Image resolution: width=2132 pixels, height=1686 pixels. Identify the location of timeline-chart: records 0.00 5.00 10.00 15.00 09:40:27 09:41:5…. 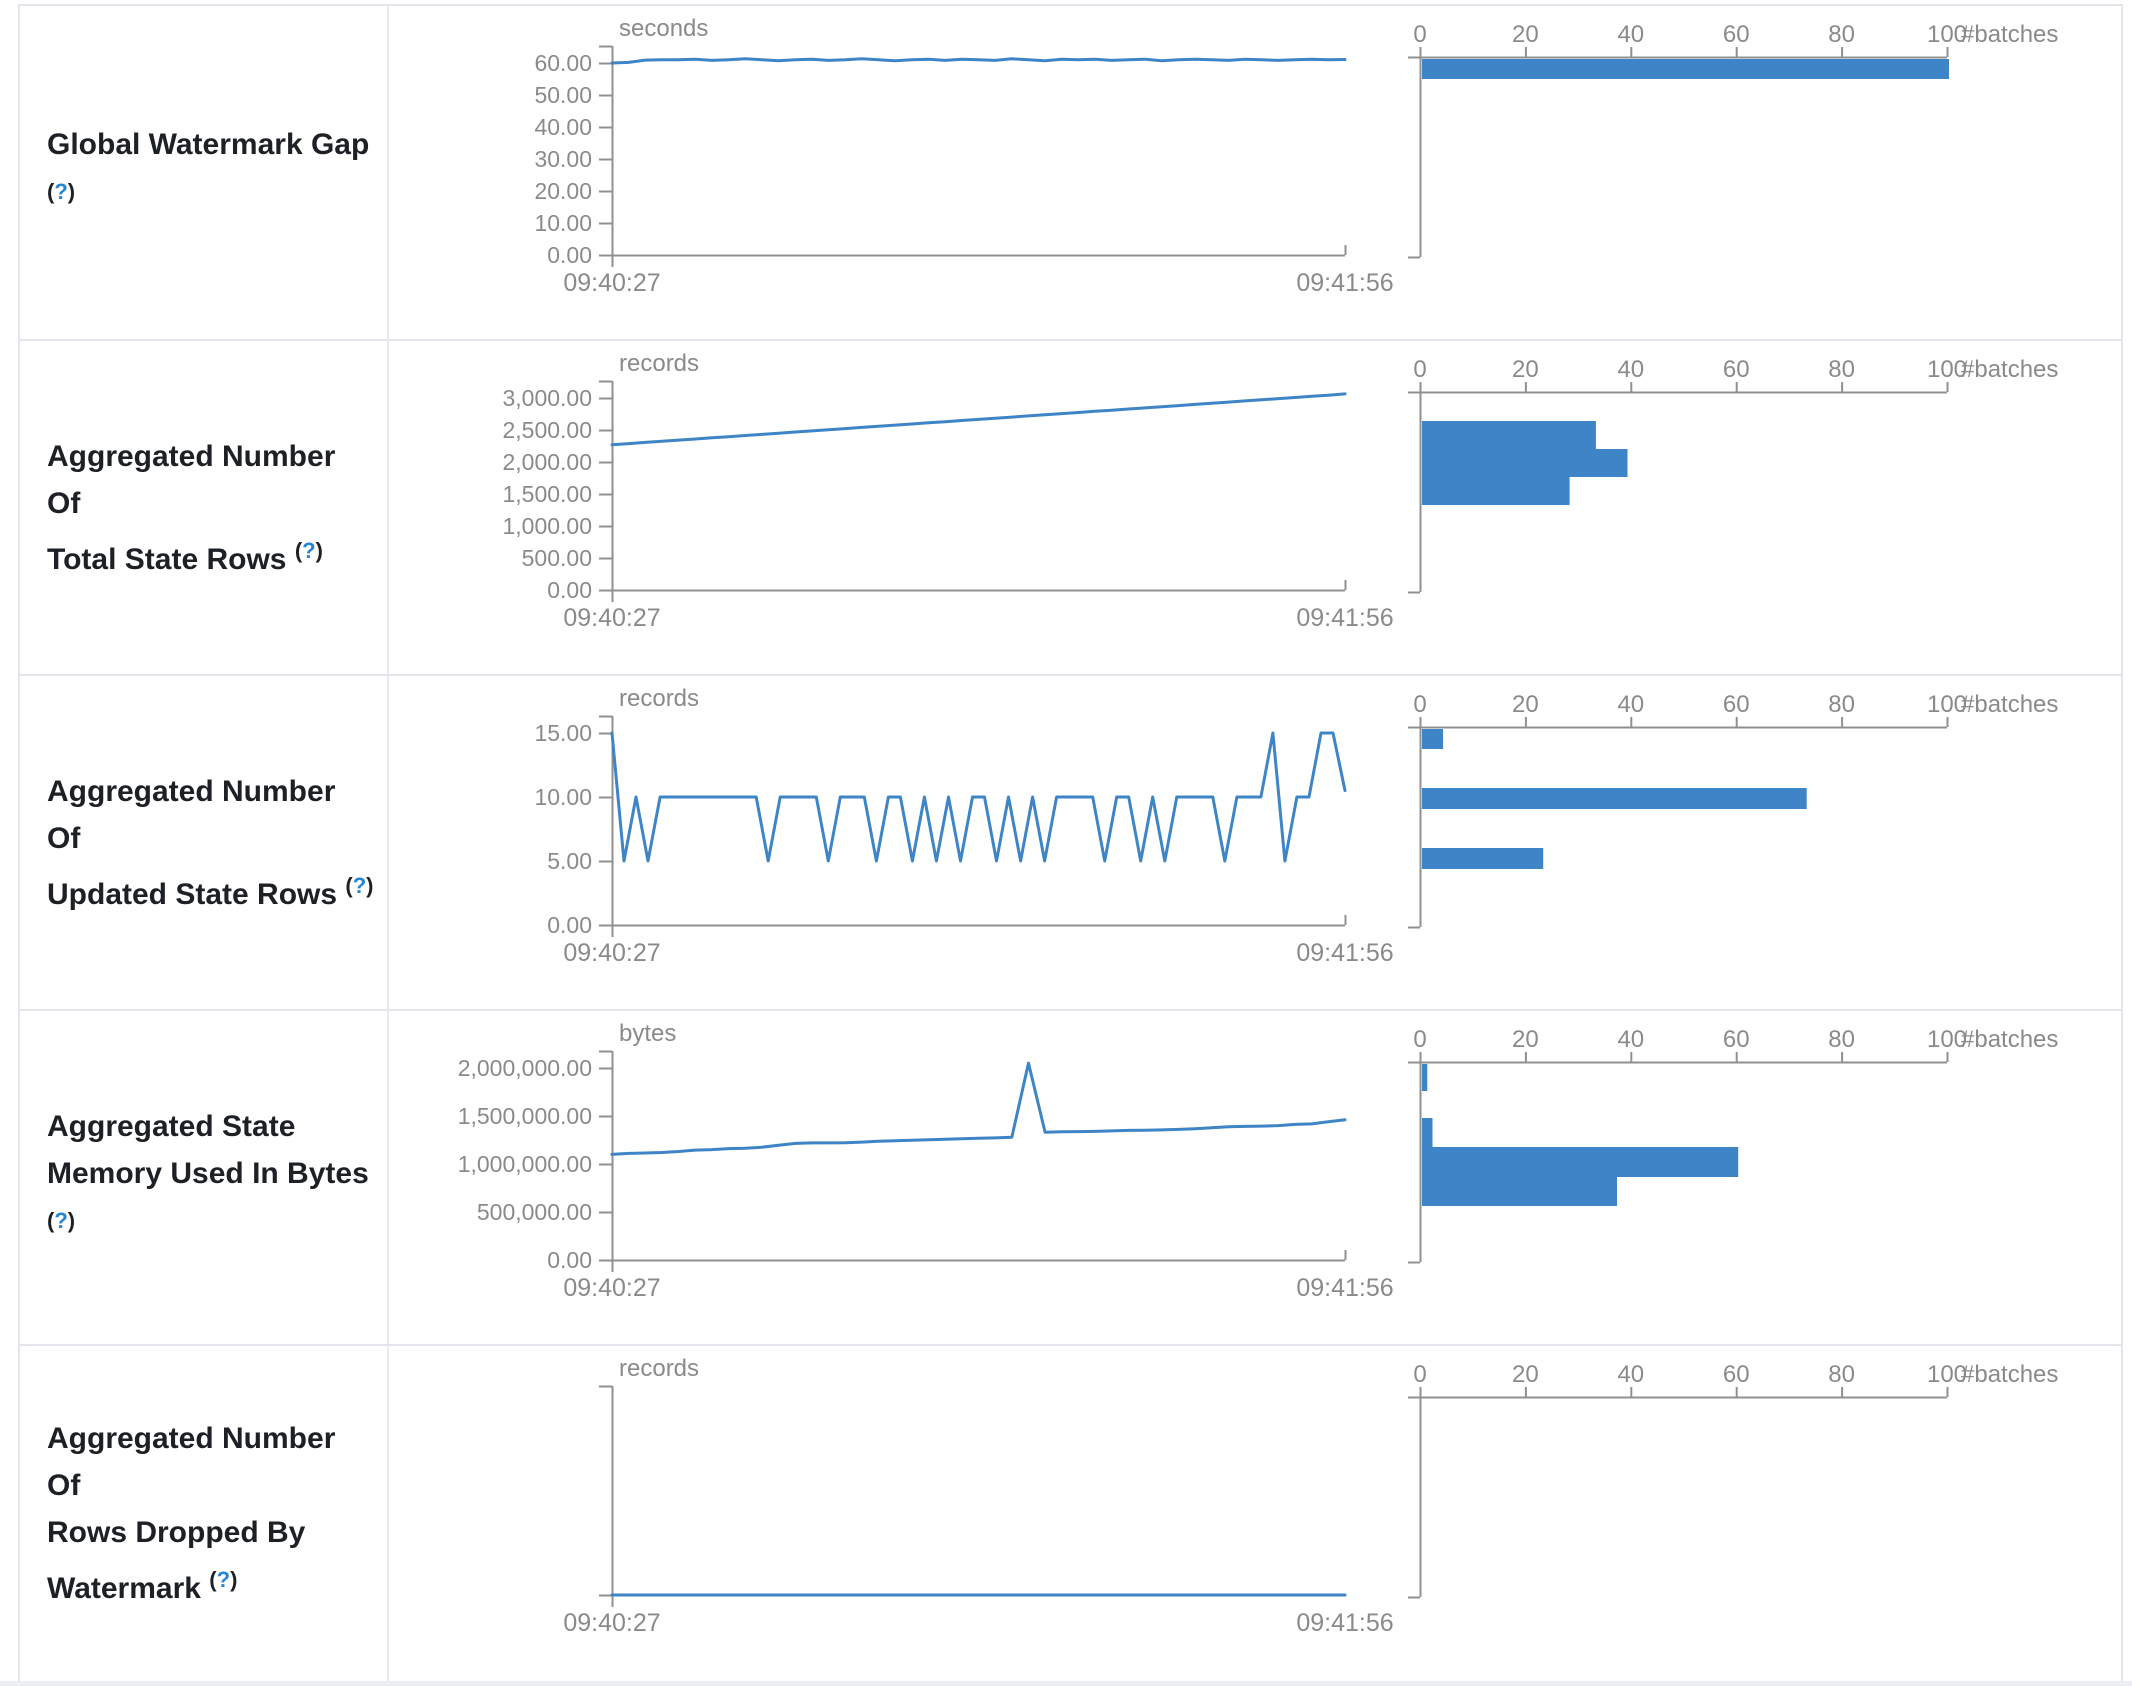
(963, 826).